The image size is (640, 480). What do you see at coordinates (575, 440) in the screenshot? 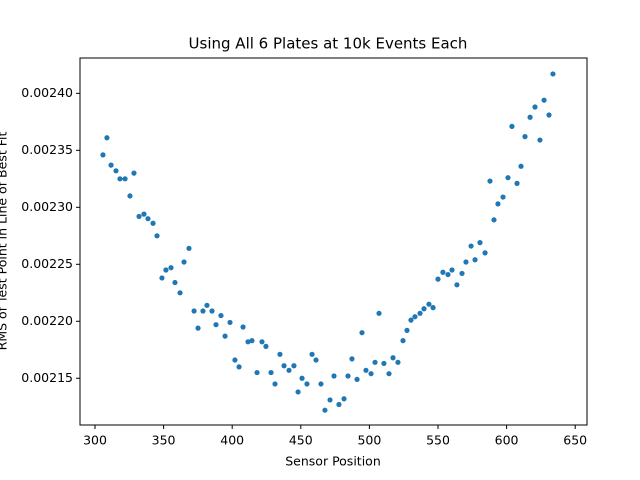
I see `x-tick-label: 650` at bounding box center [575, 440].